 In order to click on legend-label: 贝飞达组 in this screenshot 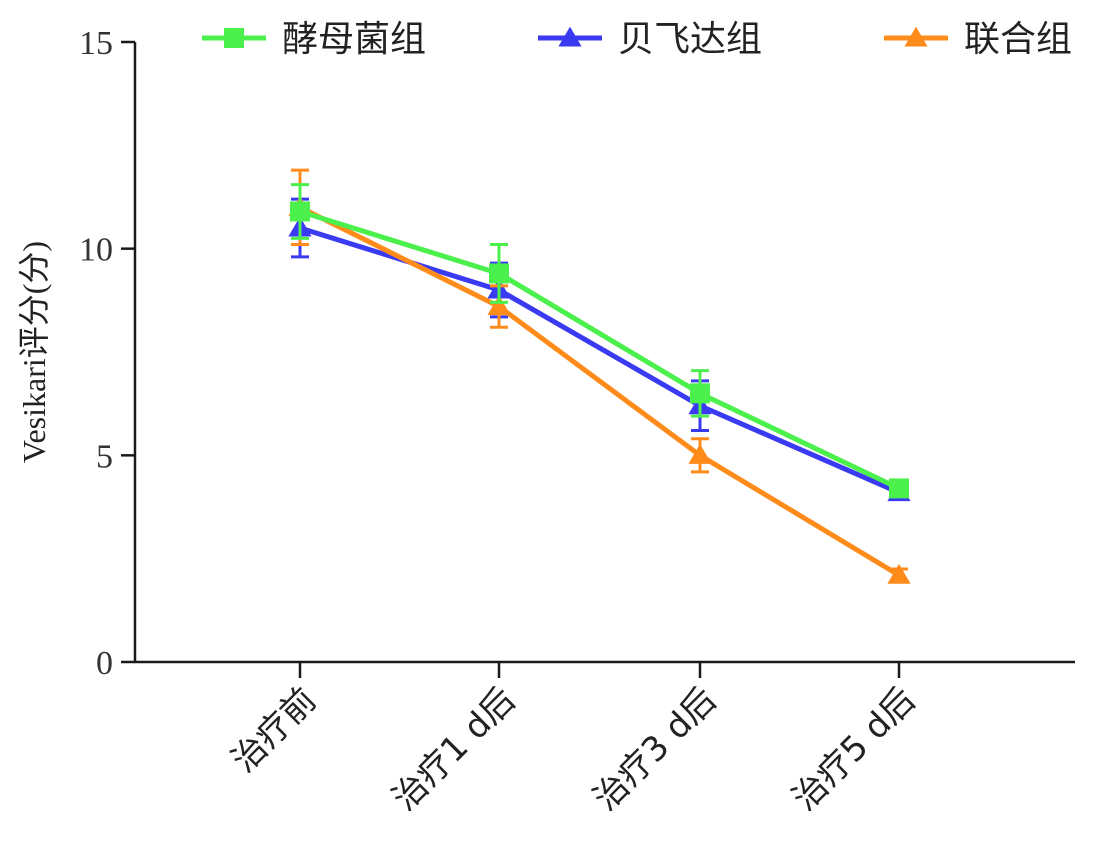, I will do `click(690, 39)`.